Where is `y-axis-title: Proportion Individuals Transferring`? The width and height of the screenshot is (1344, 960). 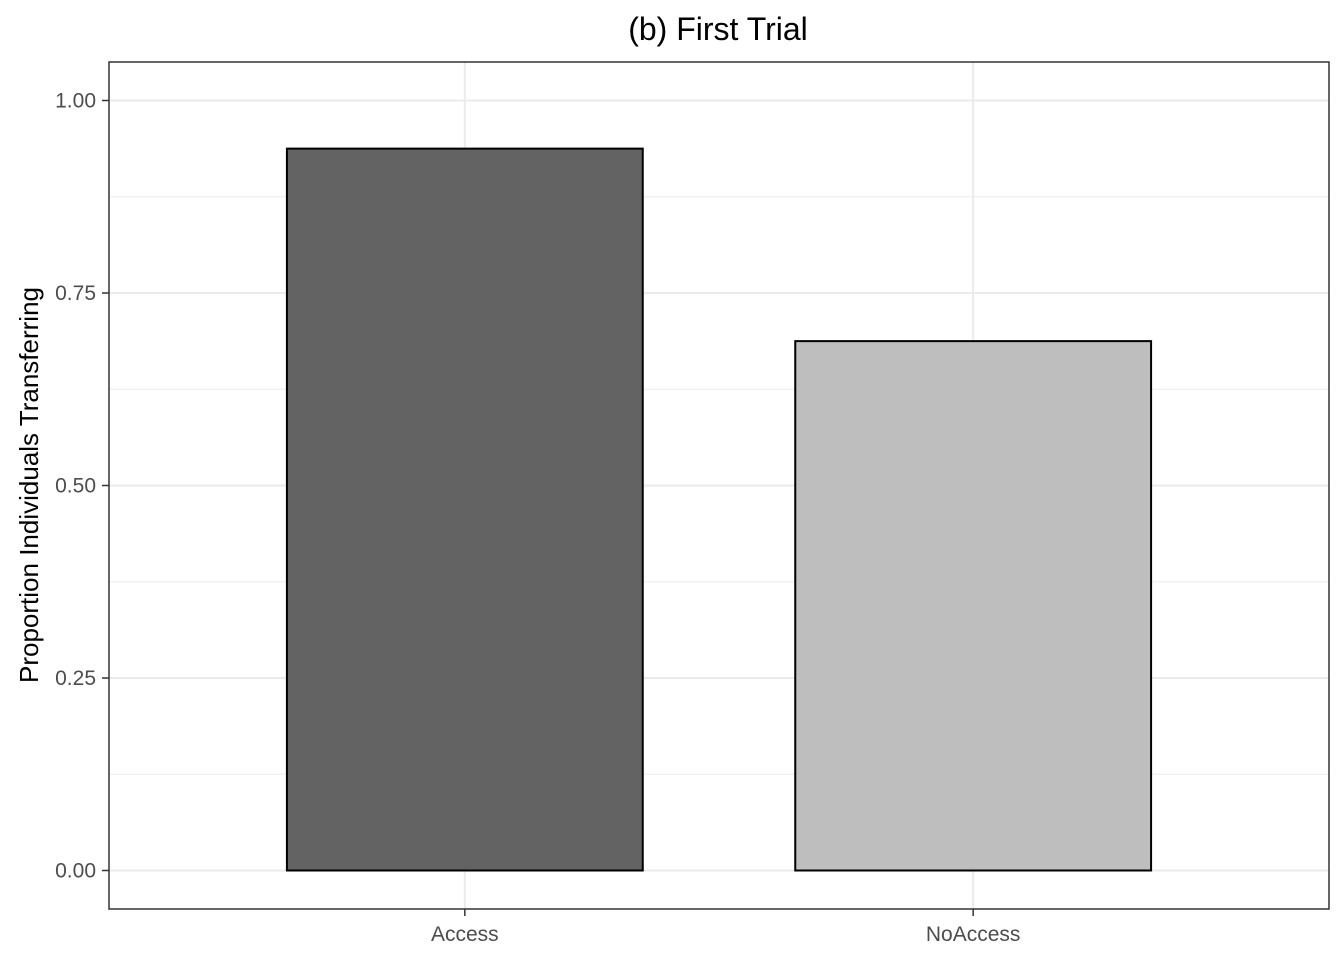 y-axis-title: Proportion Individuals Transferring is located at coordinates (29, 485).